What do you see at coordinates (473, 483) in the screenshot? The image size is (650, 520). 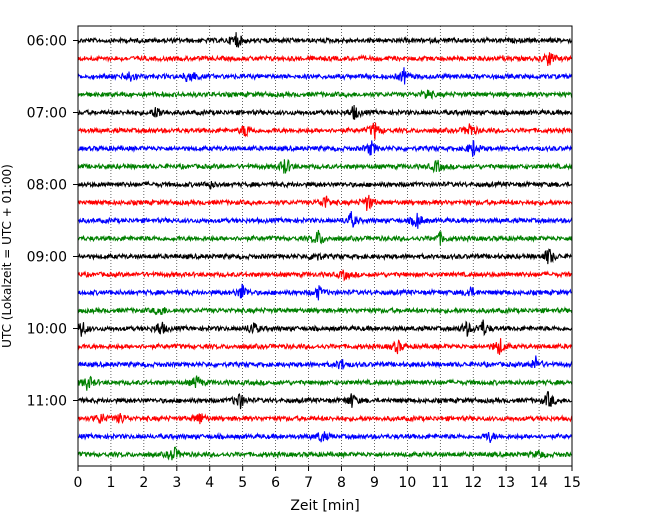 I see `x-tick-label: 12` at bounding box center [473, 483].